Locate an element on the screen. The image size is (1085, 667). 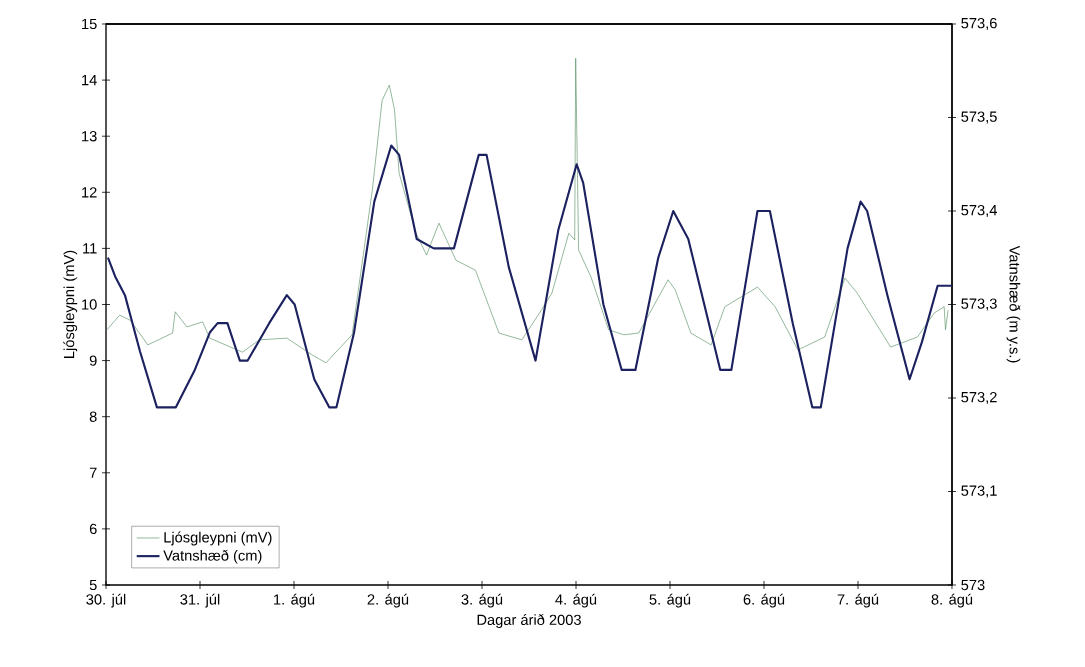
x-tick-label: 5. ágú is located at coordinates (670, 600).